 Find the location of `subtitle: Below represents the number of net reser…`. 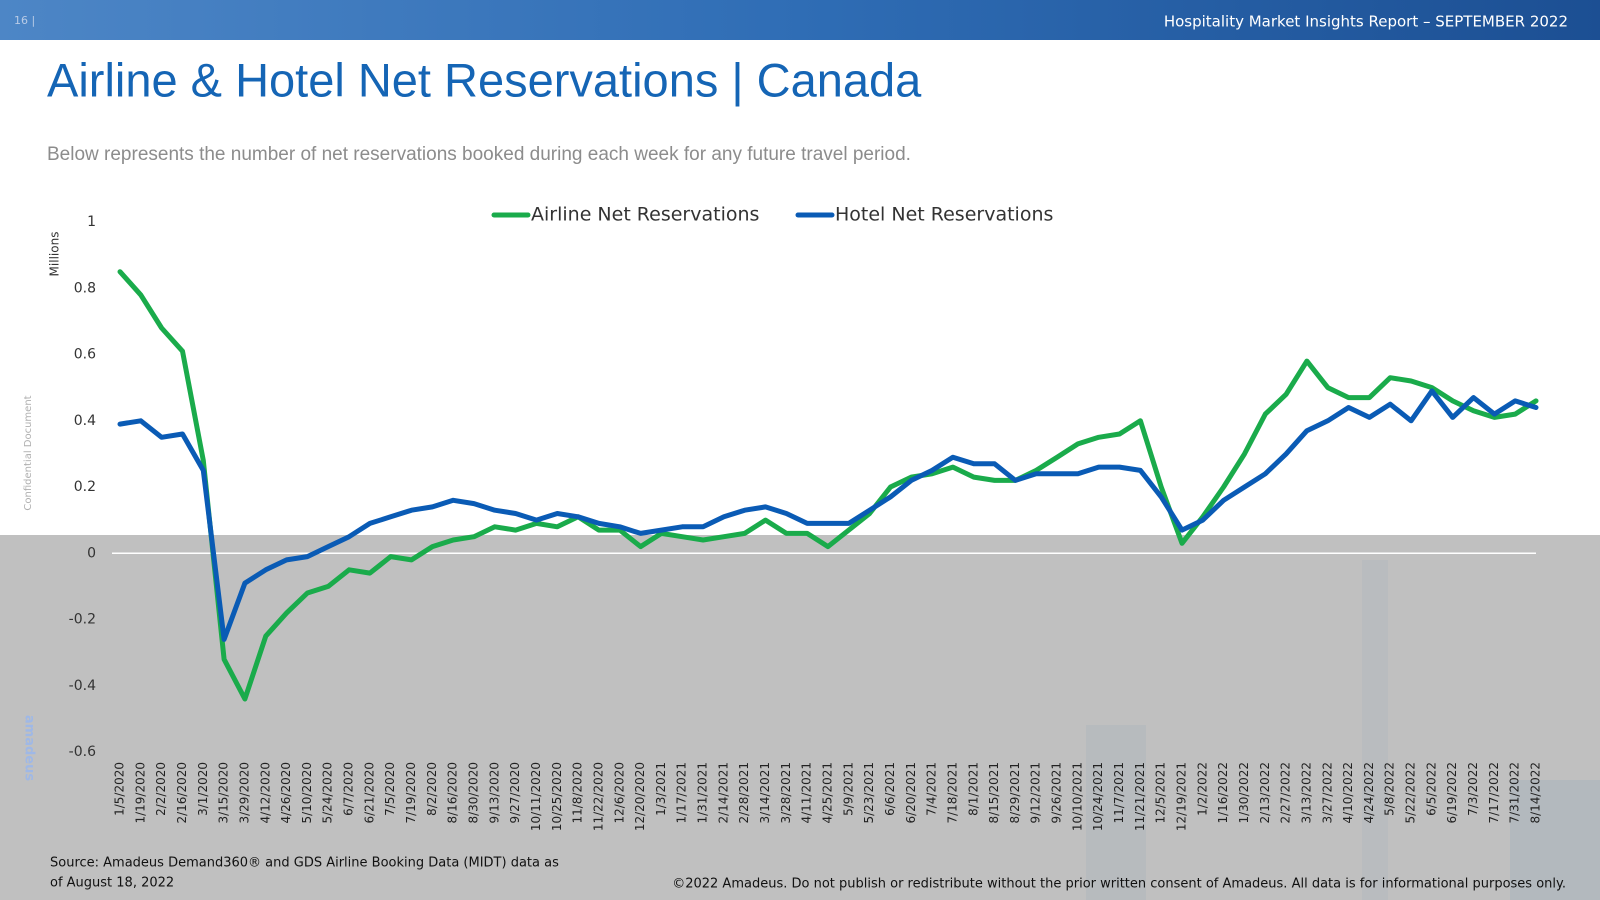

subtitle: Below represents the number of net reser… is located at coordinates (479, 154).